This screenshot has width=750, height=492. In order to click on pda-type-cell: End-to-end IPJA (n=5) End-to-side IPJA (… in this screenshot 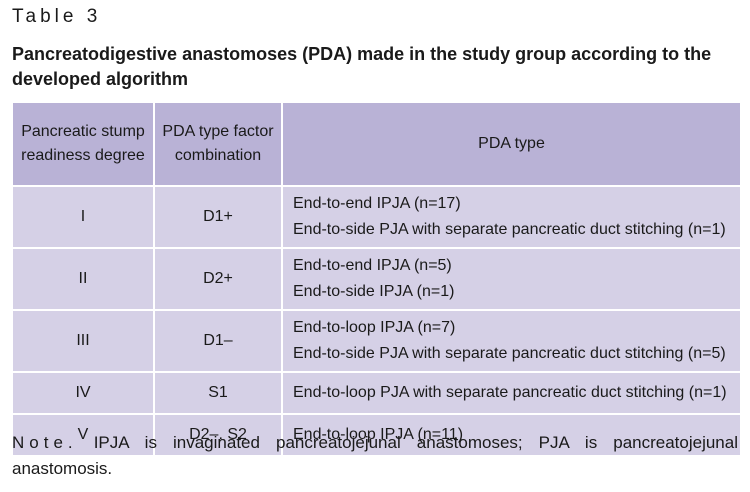, I will do `click(511, 279)`.